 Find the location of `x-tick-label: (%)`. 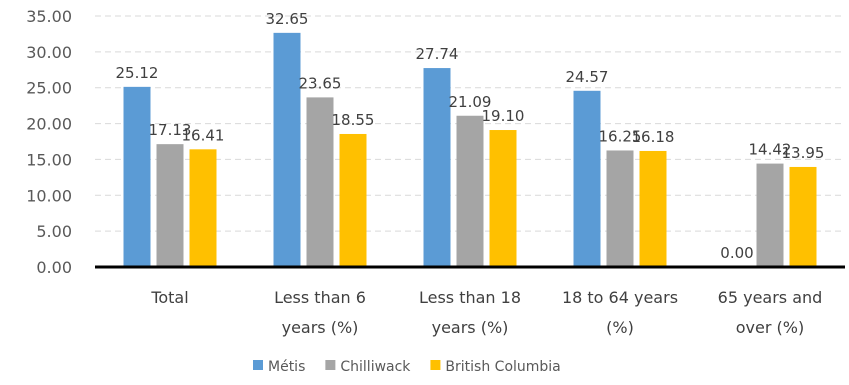

x-tick-label: (%) is located at coordinates (620, 327).